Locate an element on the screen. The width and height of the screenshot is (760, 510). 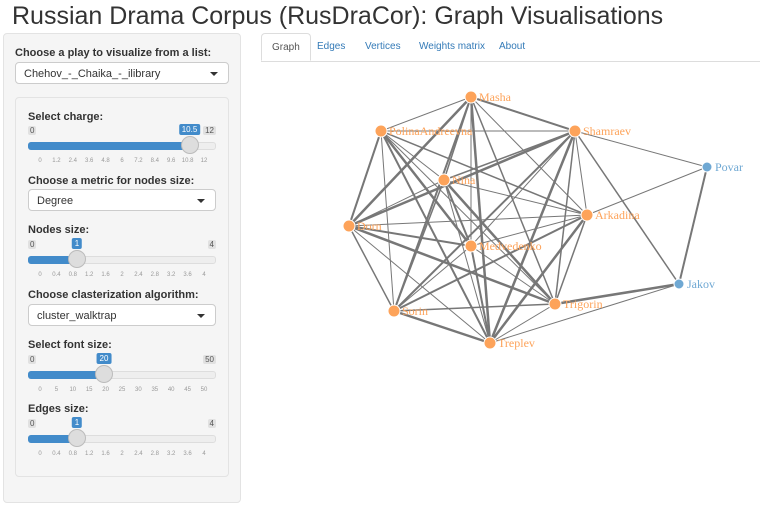
slider-tick-label: 0.4 is located at coordinates (56, 454).